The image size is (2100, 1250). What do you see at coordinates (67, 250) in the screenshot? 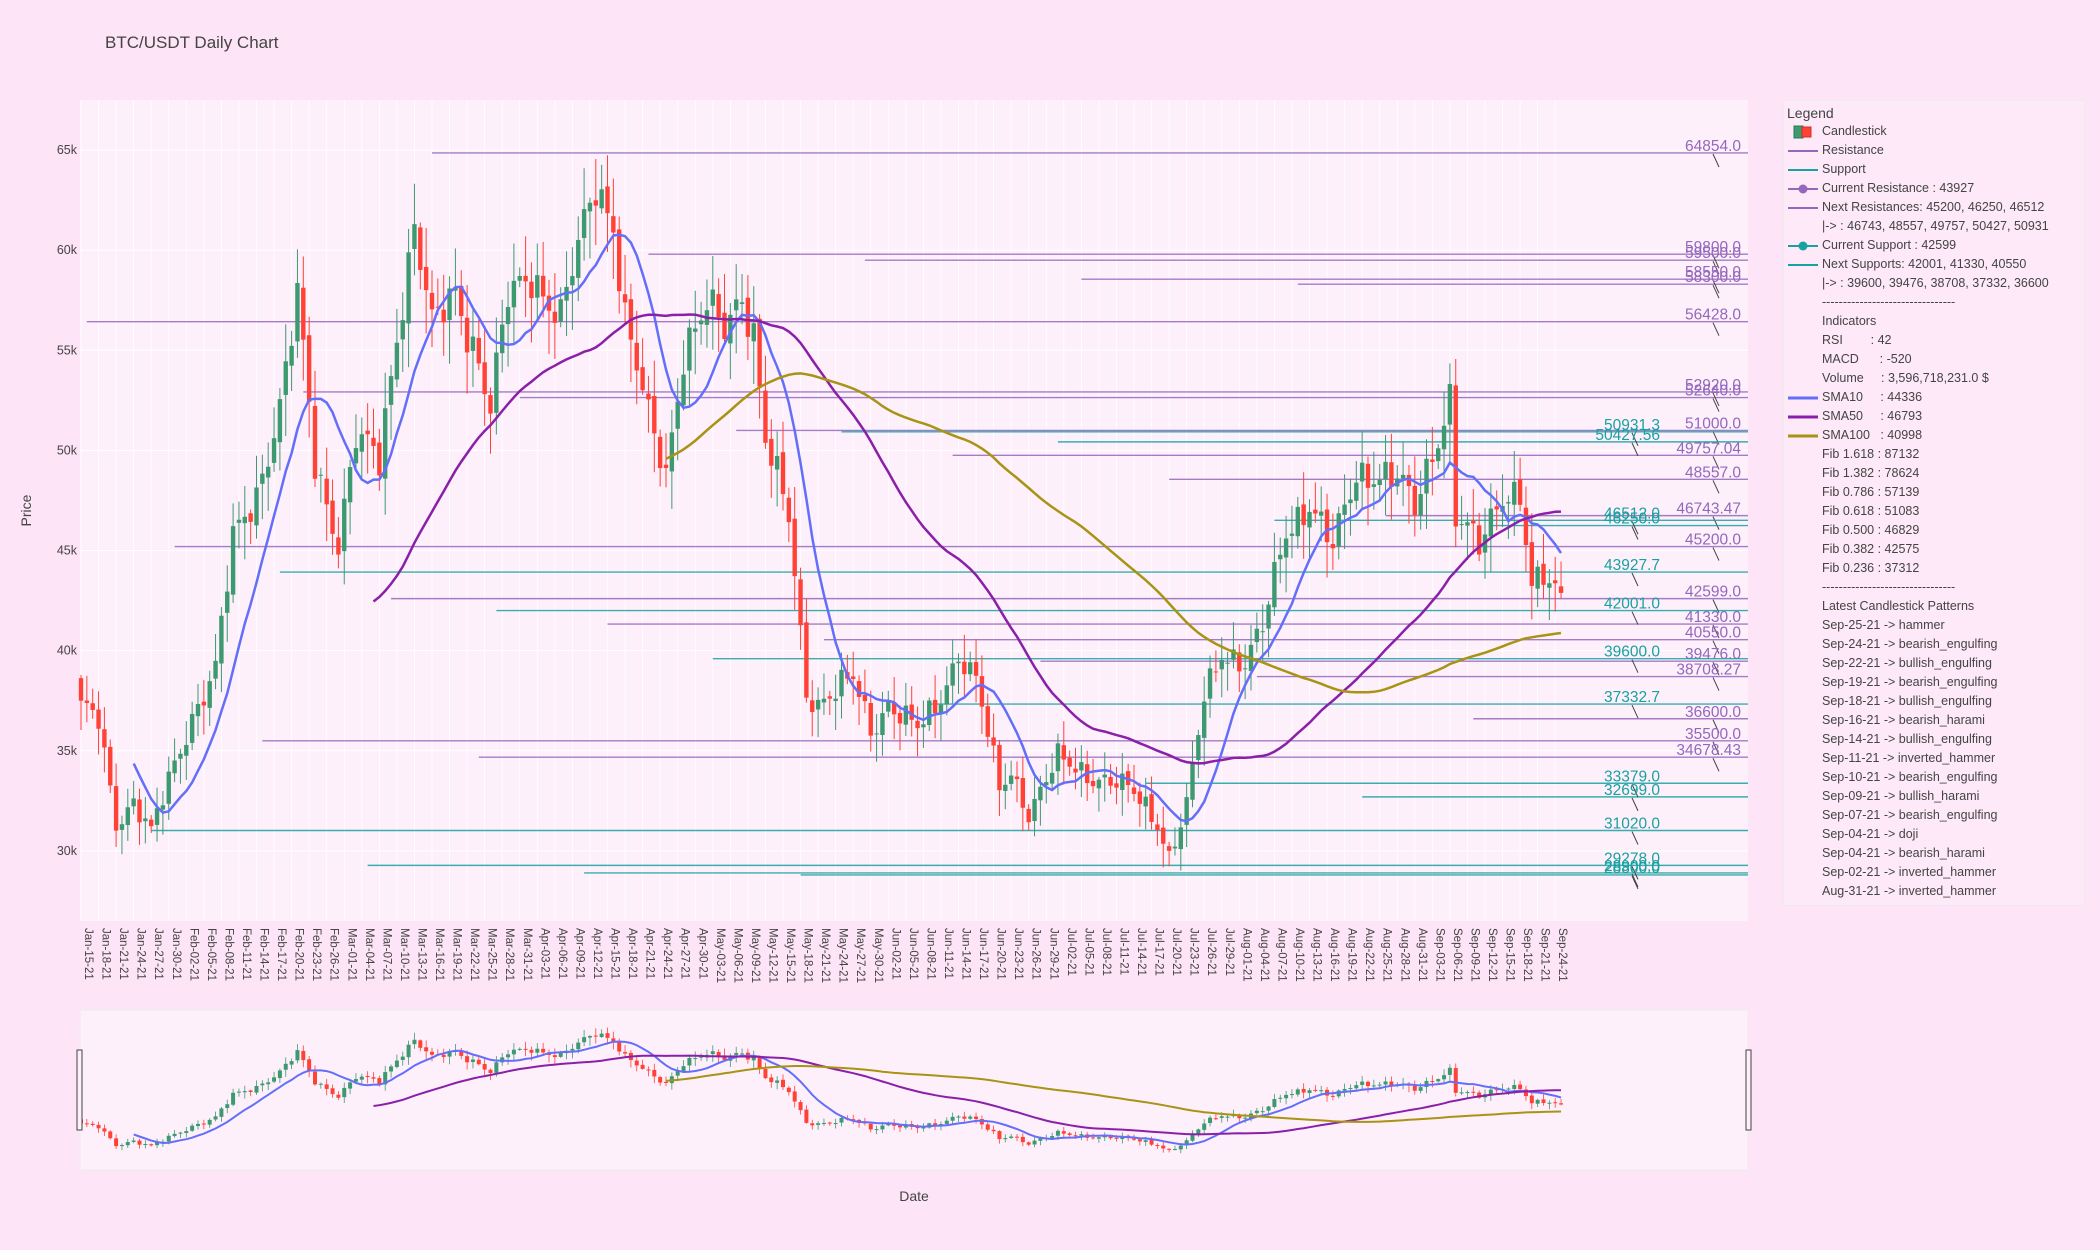
I see `y-tick-label: 60k` at bounding box center [67, 250].